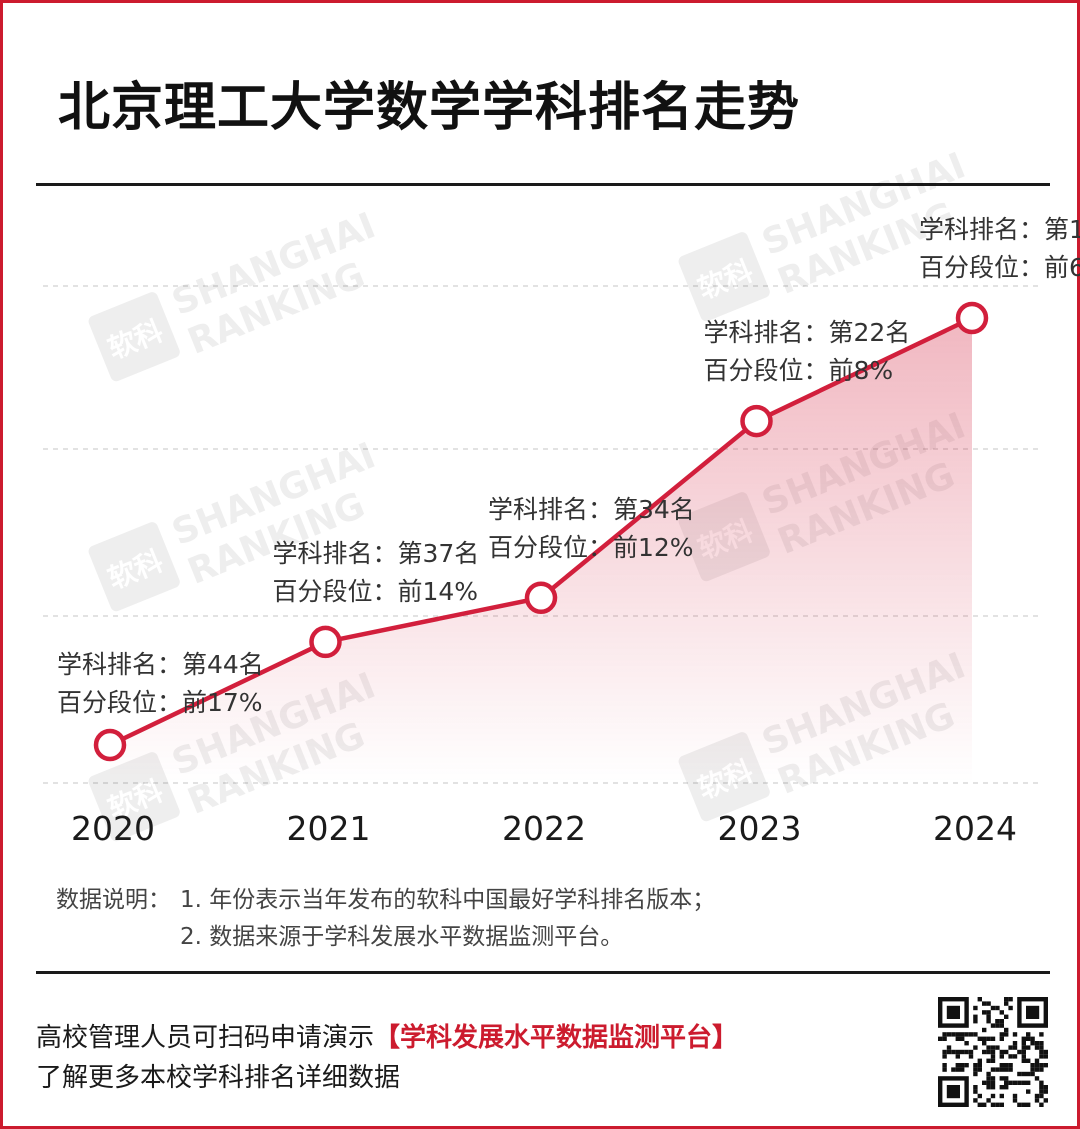 Image resolution: width=1080 pixels, height=1129 pixels. Describe the element at coordinates (429, 108) in the screenshot. I see `page-title: 北京理工大学数学学科排名走势` at that location.